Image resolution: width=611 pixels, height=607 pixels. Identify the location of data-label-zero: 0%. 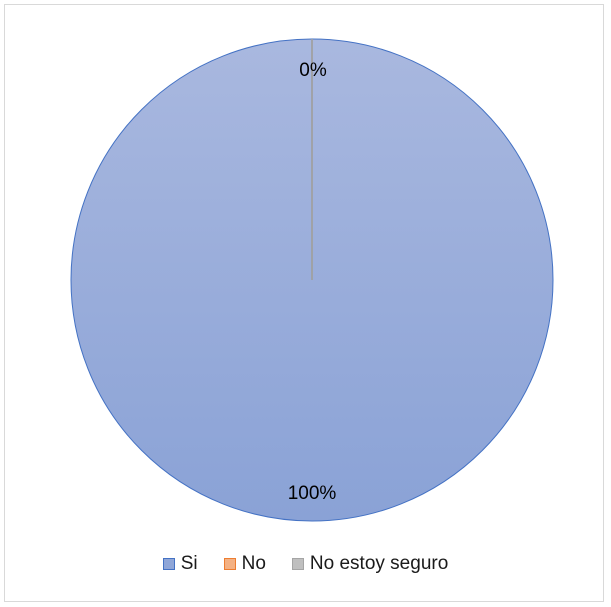
(313, 70).